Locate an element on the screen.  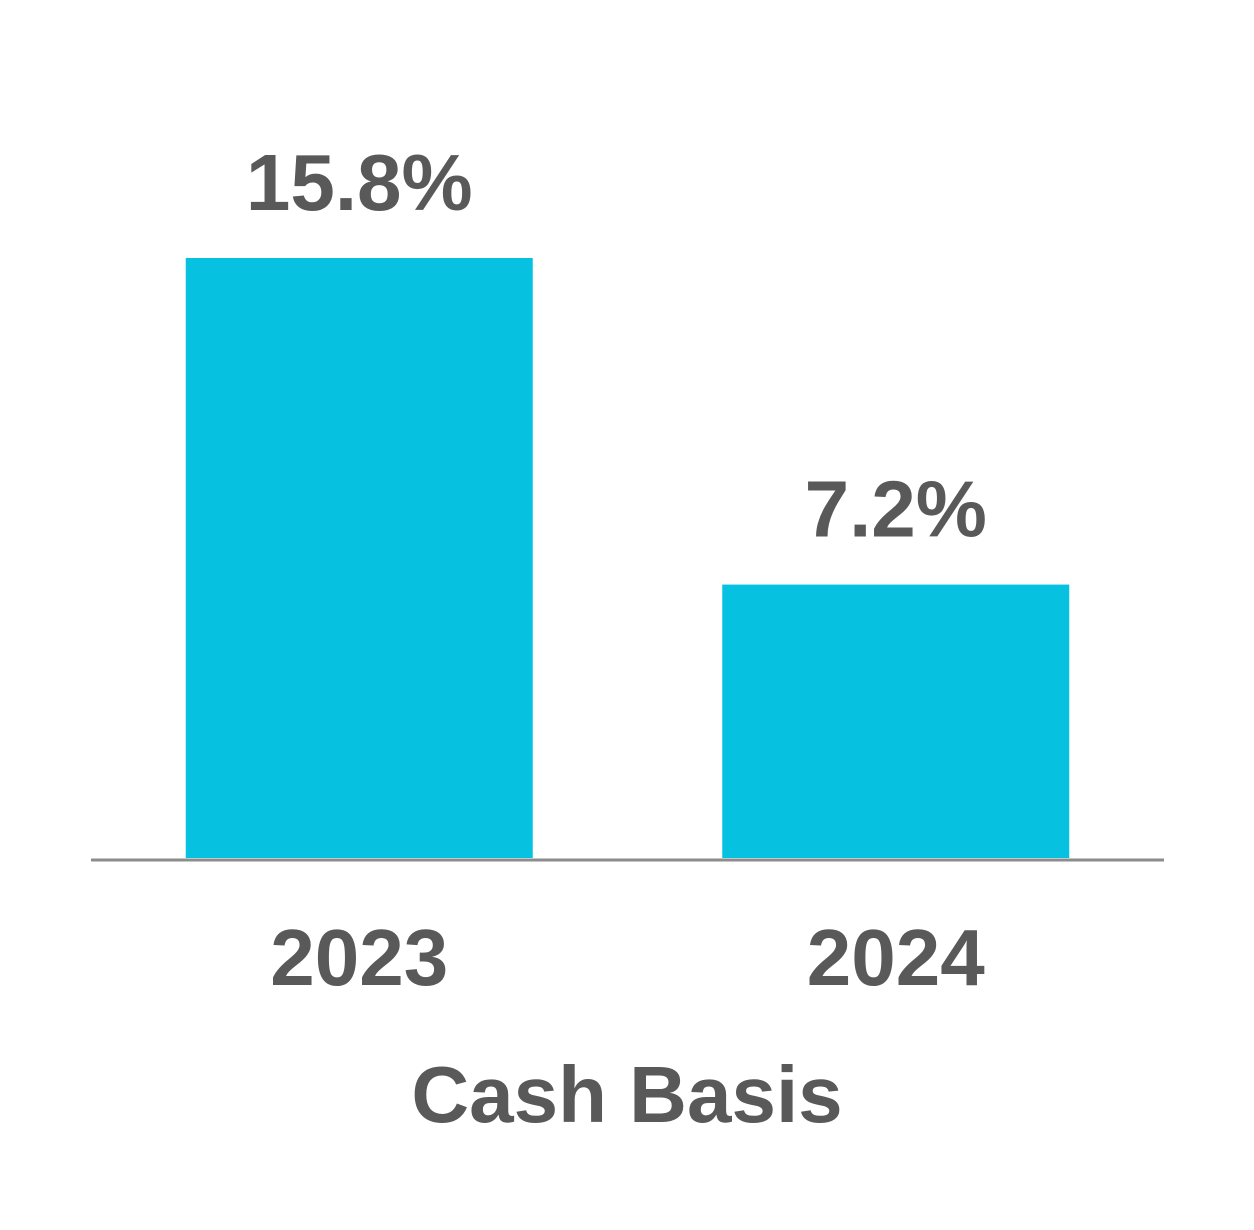
x-axis-label: Cash Basis is located at coordinates (626, 1094).